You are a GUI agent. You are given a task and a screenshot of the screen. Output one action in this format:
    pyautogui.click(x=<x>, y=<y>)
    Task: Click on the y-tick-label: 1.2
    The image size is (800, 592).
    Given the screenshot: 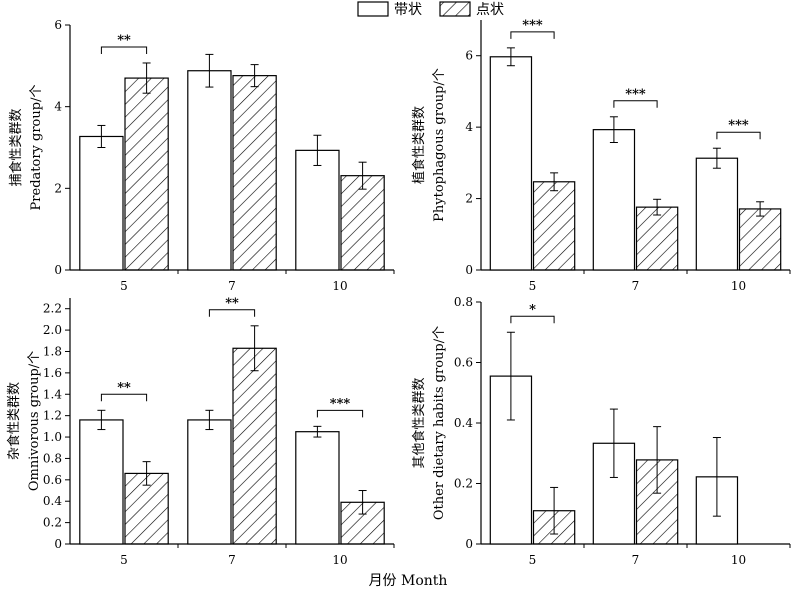 What is the action you would take?
    pyautogui.click(x=52, y=416)
    